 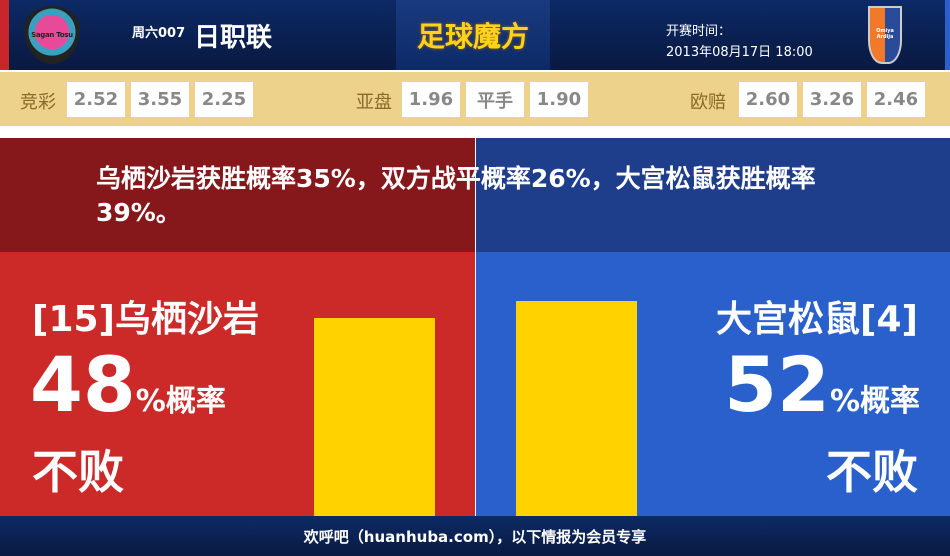 What do you see at coordinates (708, 102) in the screenshot?
I see `ouzhi-label: 欧赔` at bounding box center [708, 102].